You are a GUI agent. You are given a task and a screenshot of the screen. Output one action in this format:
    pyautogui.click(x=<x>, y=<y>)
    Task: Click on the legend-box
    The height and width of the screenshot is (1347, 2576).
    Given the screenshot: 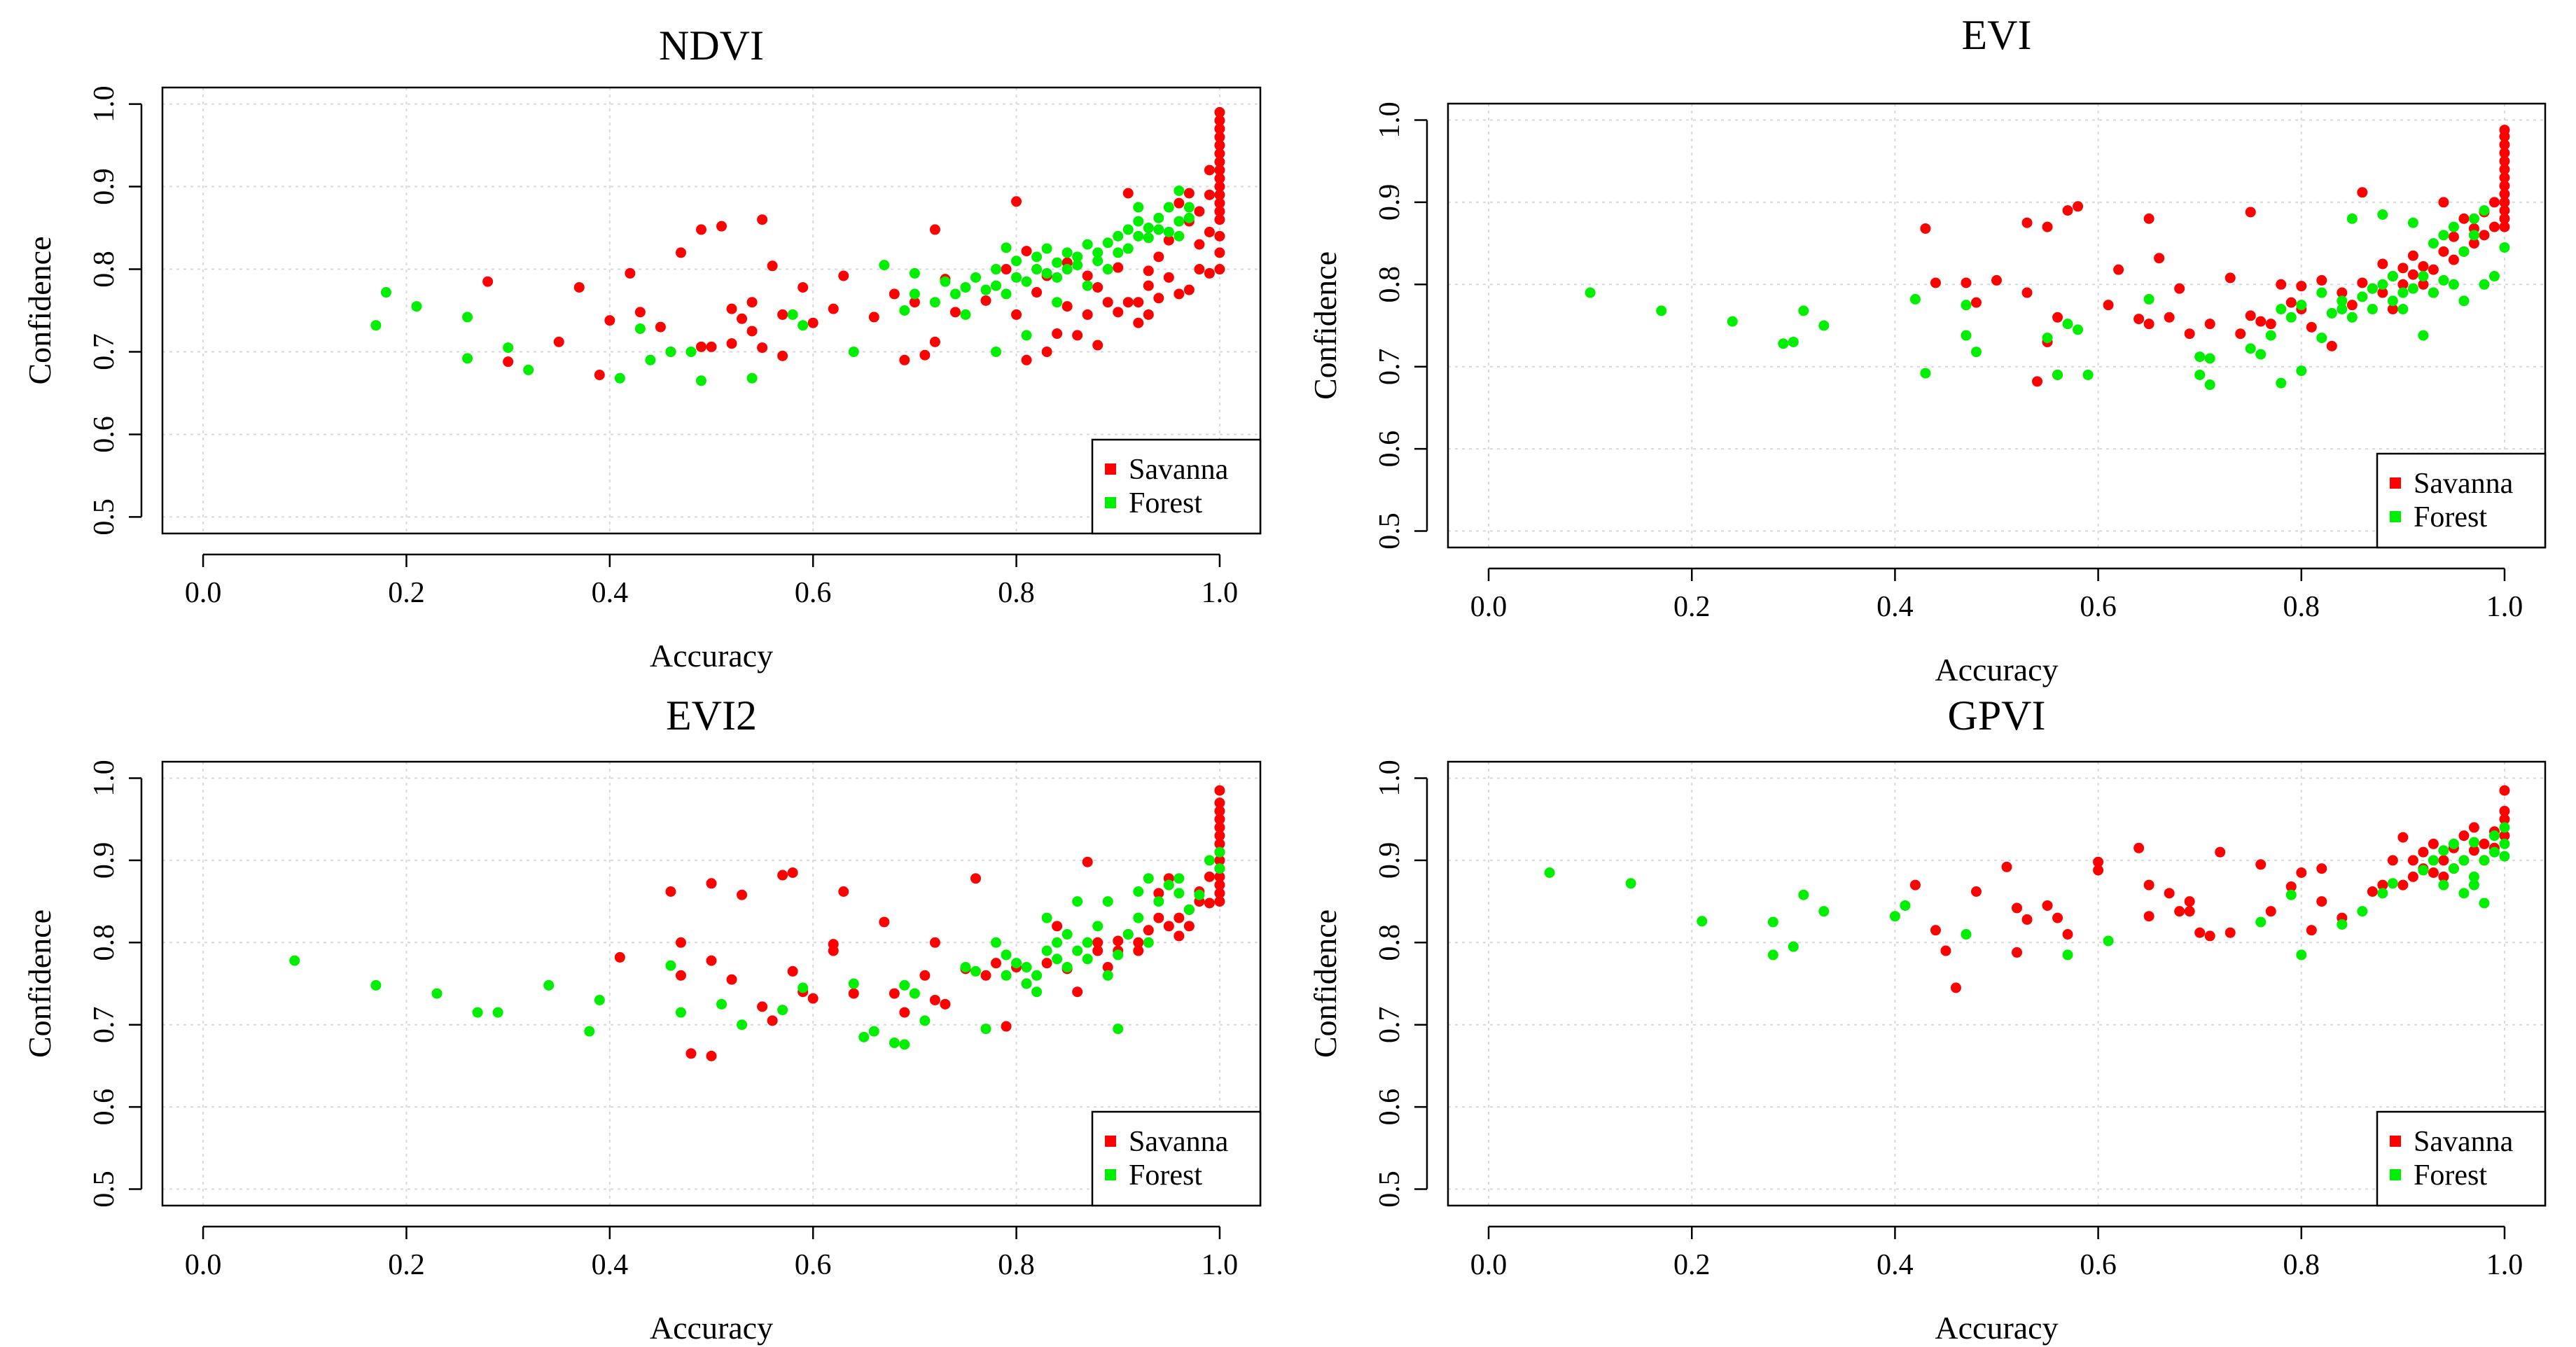 What is the action you would take?
    pyautogui.click(x=2461, y=501)
    